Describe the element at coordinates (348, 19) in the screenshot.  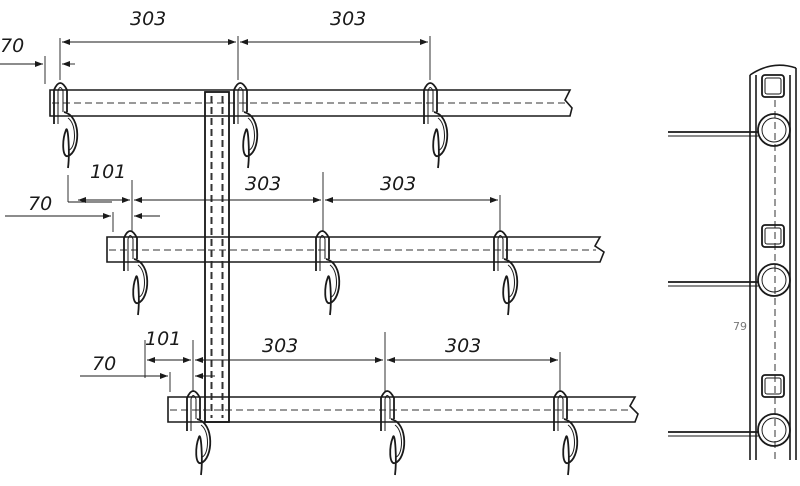
I see `dim-row1-303b: 303` at that location.